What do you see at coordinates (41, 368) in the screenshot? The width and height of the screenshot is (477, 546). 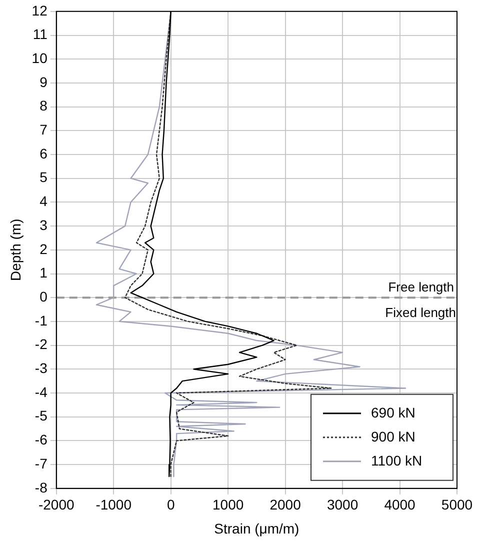 I see `y-tick-label: -3` at bounding box center [41, 368].